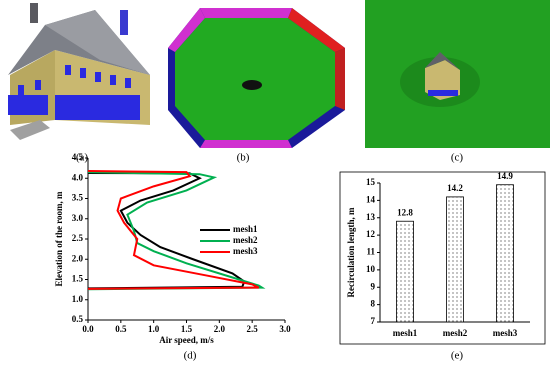 This screenshot has height=373, width=550. Describe the element at coordinates (373, 304) in the screenshot. I see `y-tick-label: 8` at that location.